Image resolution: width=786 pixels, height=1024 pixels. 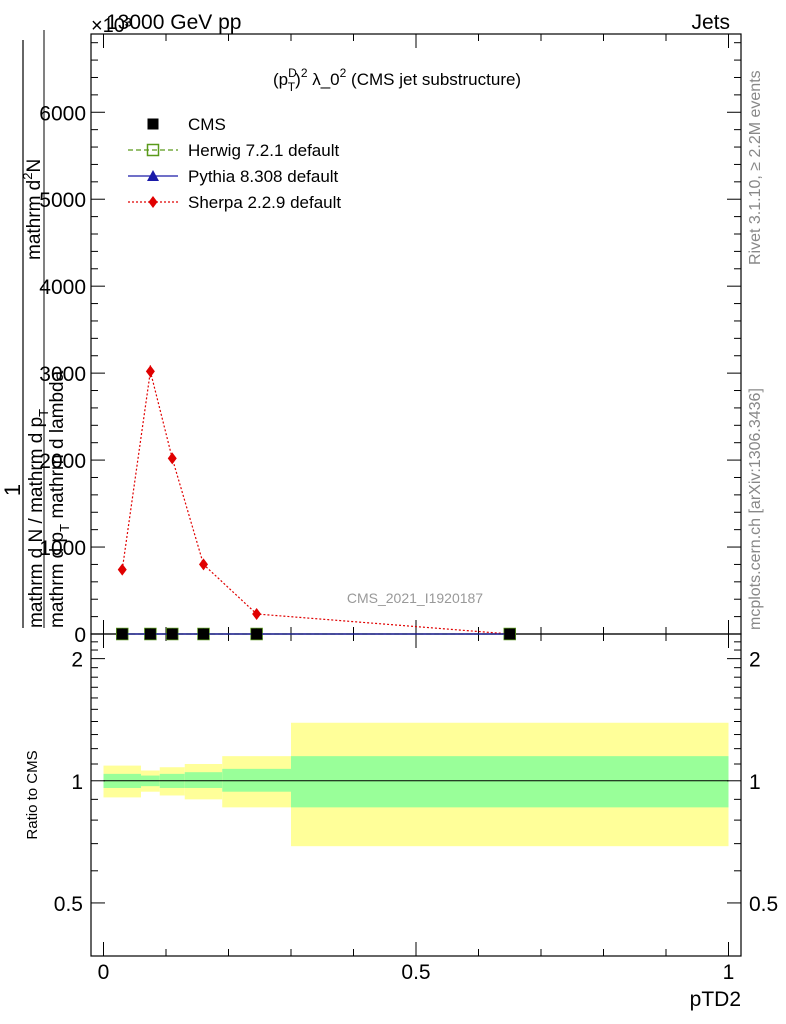 I want to click on rivet-version-label: Rivet 3.1.10, ≥ 2.2M events, so click(x=755, y=167).